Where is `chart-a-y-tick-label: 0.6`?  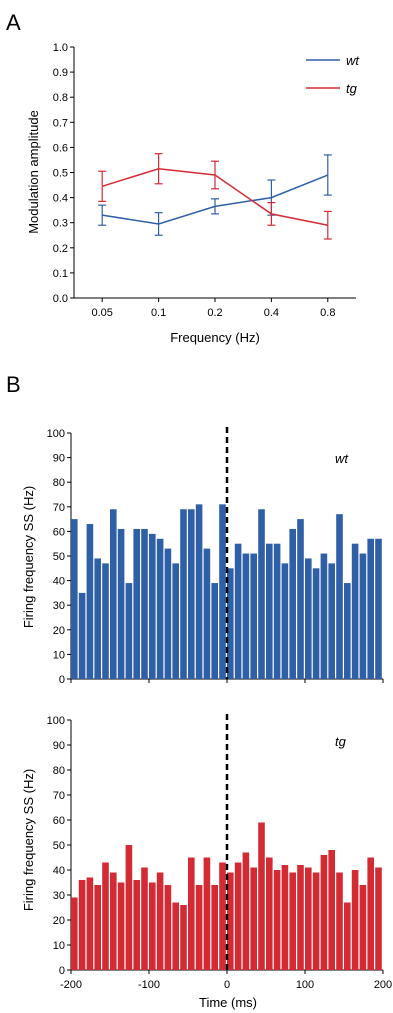
chart-a-y-tick-label: 0.6 is located at coordinates (60, 148).